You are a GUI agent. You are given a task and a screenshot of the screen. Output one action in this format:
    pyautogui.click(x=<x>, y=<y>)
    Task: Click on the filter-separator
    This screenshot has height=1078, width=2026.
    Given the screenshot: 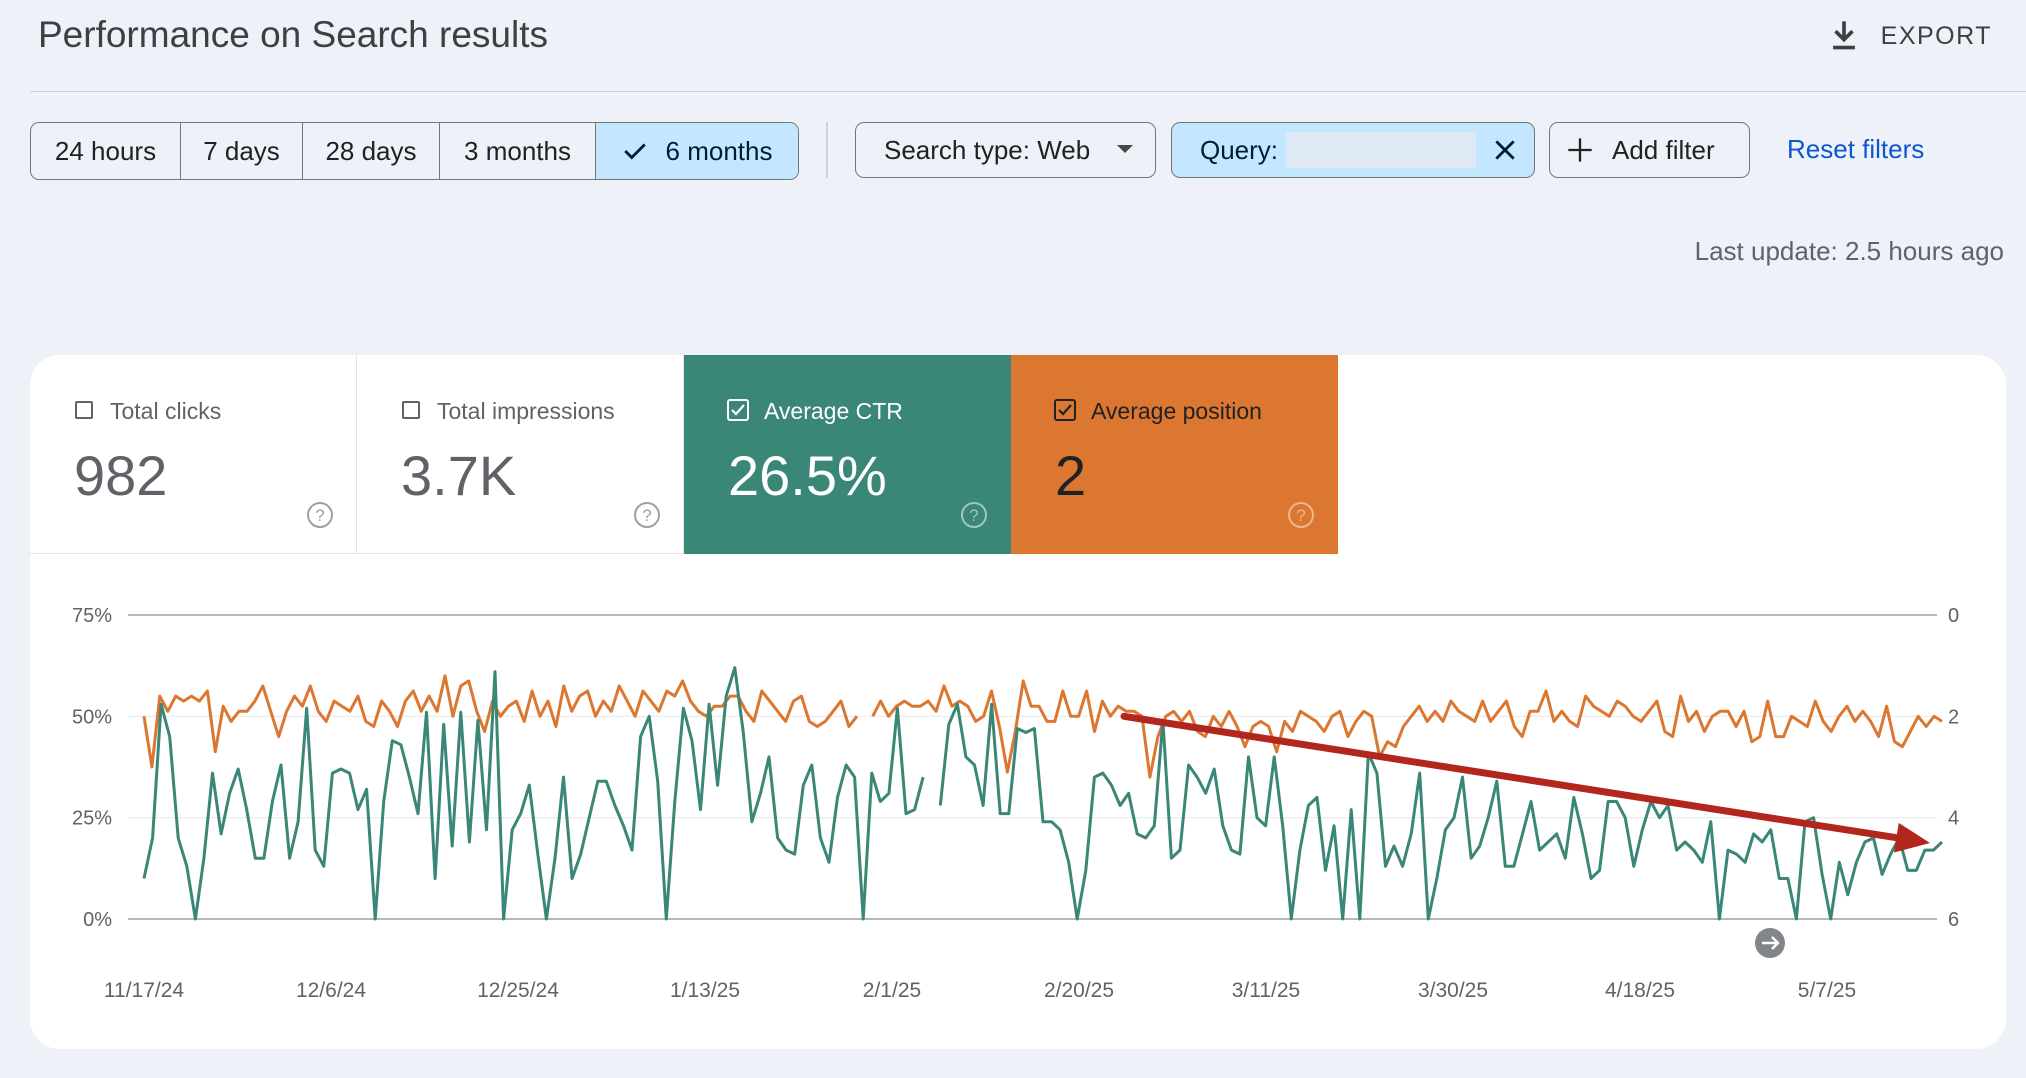 What is the action you would take?
    pyautogui.click(x=827, y=150)
    